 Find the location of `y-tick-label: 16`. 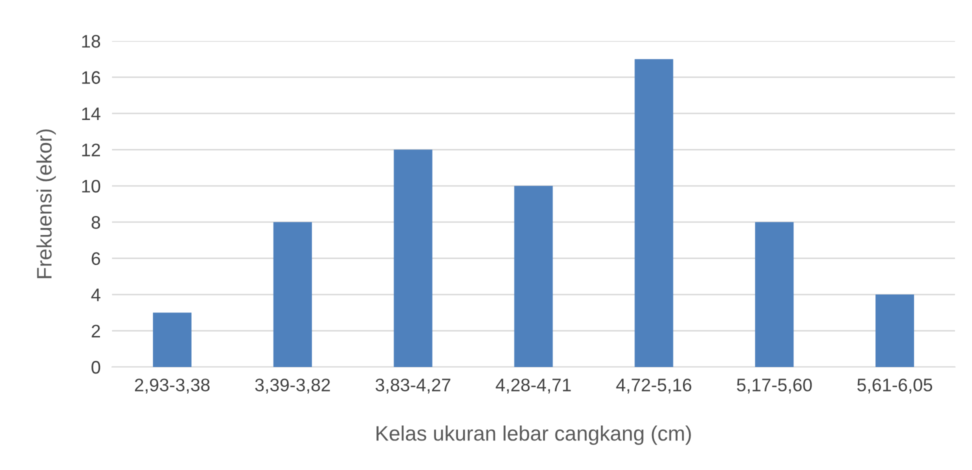

y-tick-label: 16 is located at coordinates (91, 77).